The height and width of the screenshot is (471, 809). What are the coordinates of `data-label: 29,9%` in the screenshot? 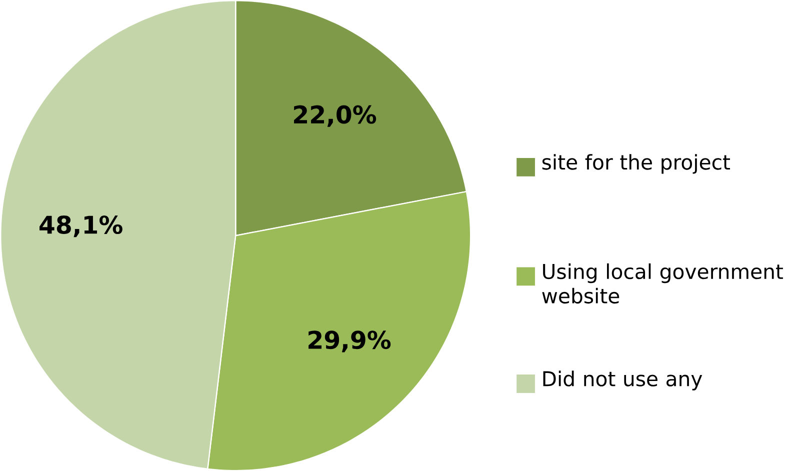 It's located at (349, 341).